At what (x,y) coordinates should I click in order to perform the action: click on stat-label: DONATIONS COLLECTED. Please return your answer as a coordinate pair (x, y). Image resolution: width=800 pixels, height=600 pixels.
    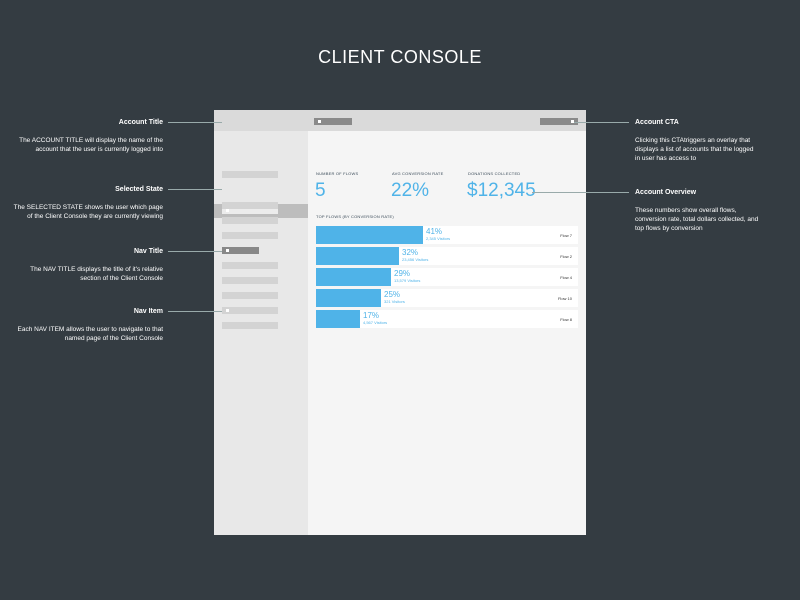
    Looking at the image, I should click on (494, 173).